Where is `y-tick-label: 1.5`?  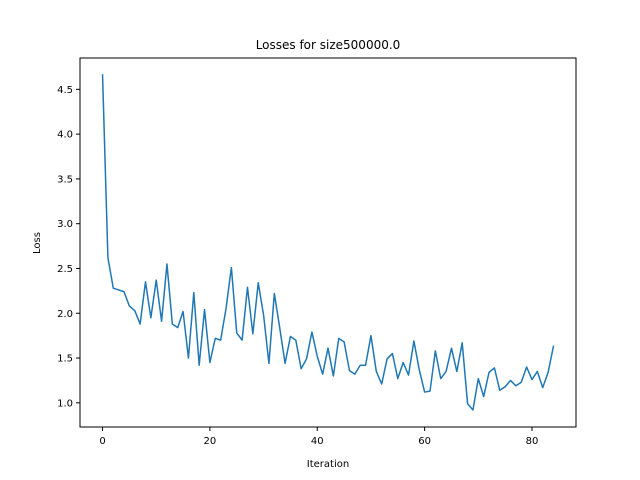 y-tick-label: 1.5 is located at coordinates (65, 359).